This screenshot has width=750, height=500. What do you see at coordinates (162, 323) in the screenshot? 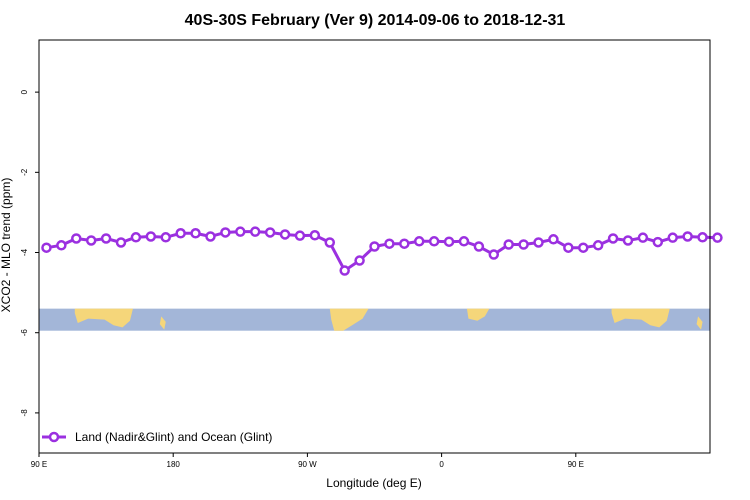
I see `land-new-zealand` at bounding box center [162, 323].